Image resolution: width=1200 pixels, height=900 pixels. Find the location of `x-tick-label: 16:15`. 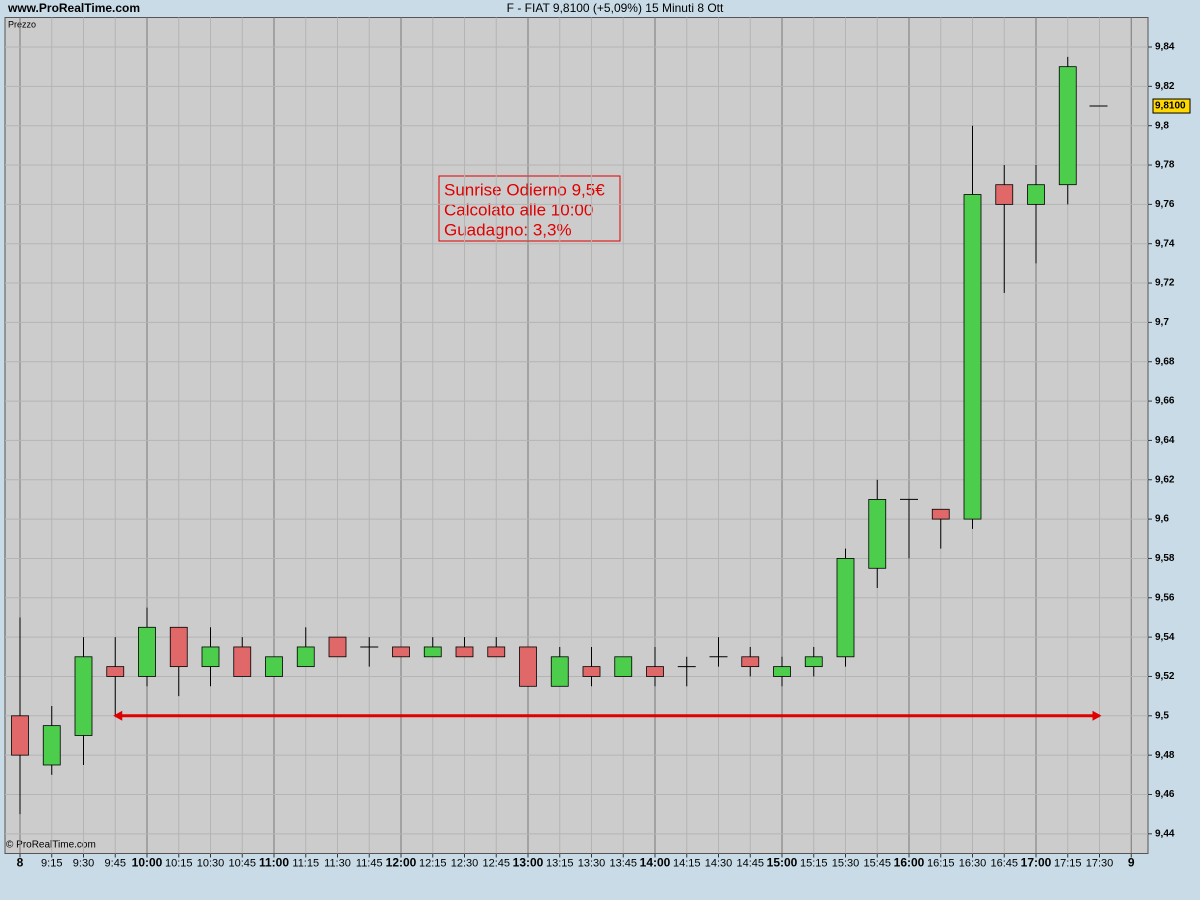

x-tick-label: 16:15 is located at coordinates (941, 863).